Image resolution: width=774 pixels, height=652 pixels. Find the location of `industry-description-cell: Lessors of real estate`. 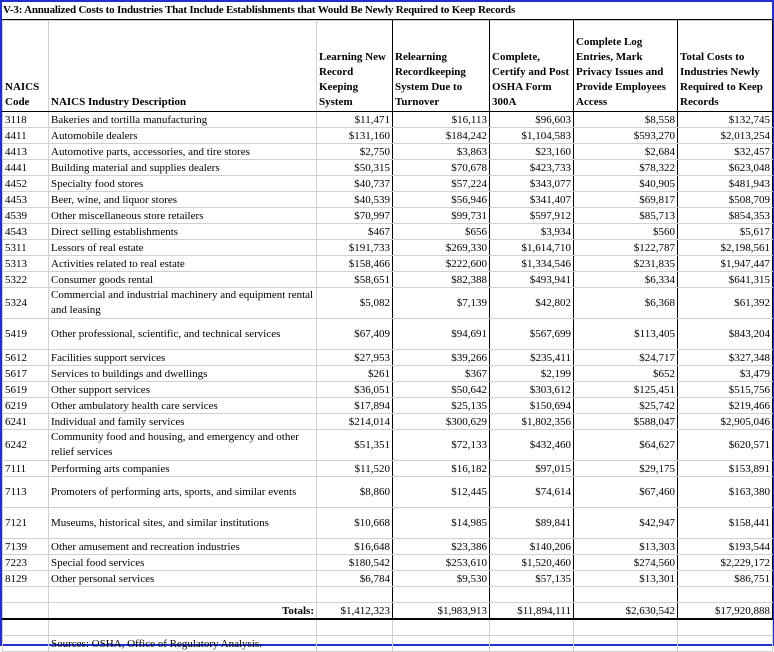

industry-description-cell: Lessors of real estate is located at coordinates (182, 247).